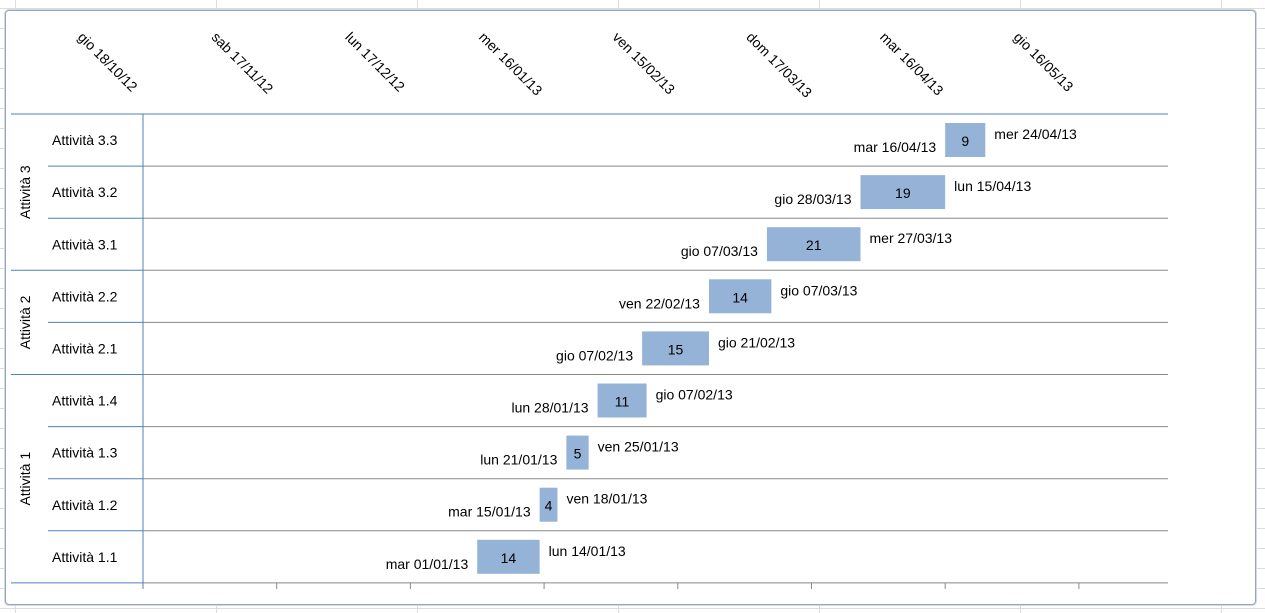  I want to click on task-label: Attività 1.4, so click(85, 401).